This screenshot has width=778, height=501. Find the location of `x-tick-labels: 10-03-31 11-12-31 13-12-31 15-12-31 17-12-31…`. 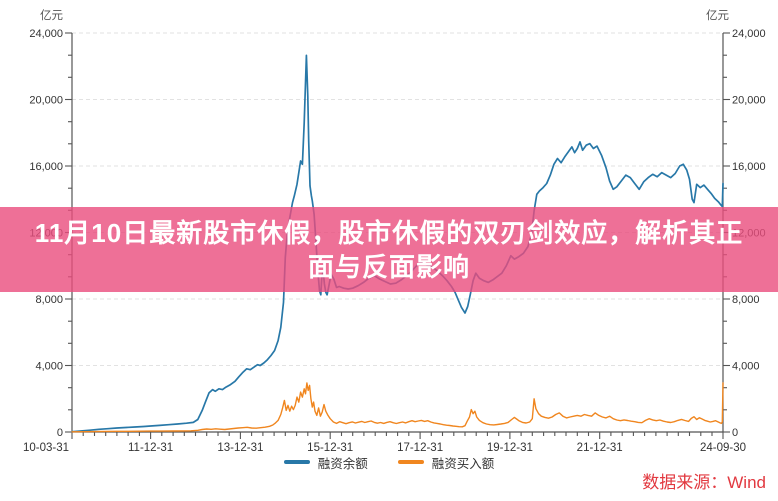

x-tick-labels: 10-03-31 11-12-31 13-12-31 15-12-31 17-12-31… is located at coordinates (384, 448).